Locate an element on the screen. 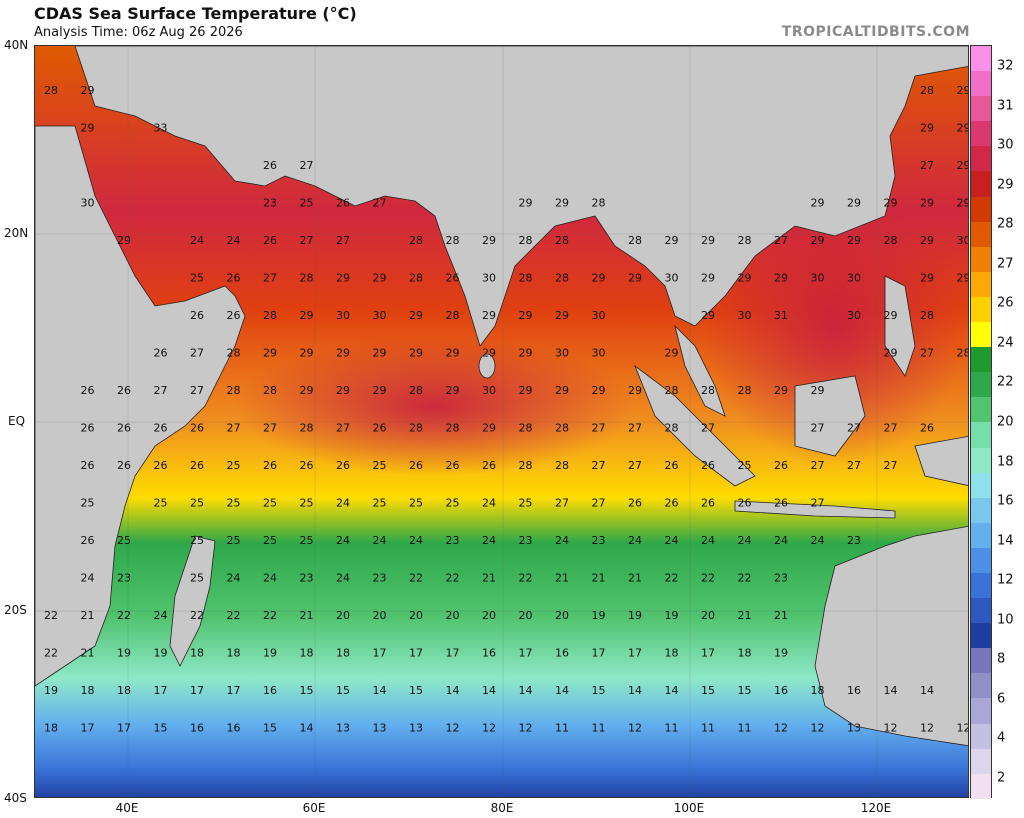  lat-label-eq: EQ is located at coordinates (17, 421).